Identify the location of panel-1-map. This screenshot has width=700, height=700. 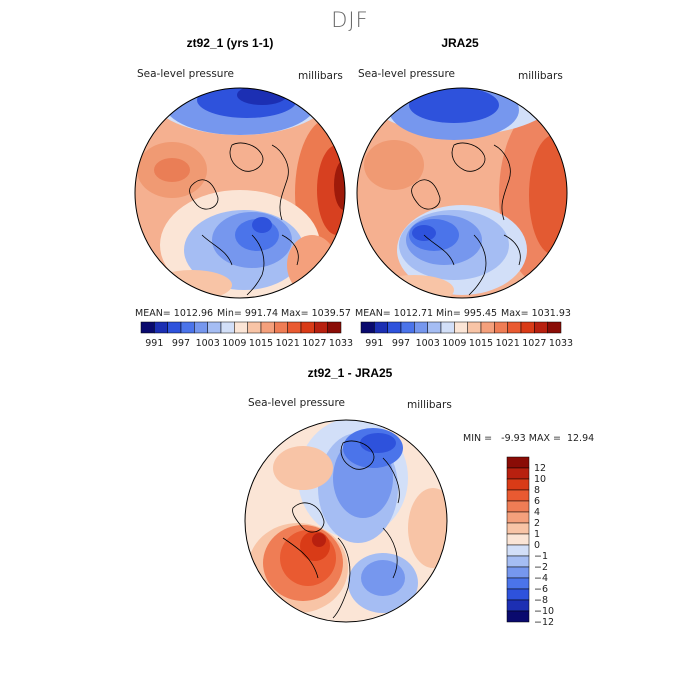
(240, 193).